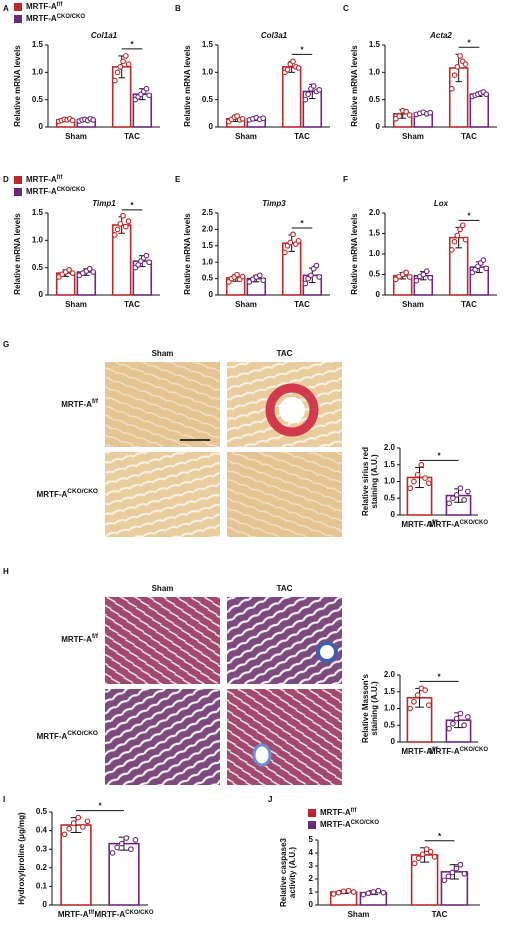  I want to click on legend-label: MRTF-ACKO/CKO, so click(55, 192).